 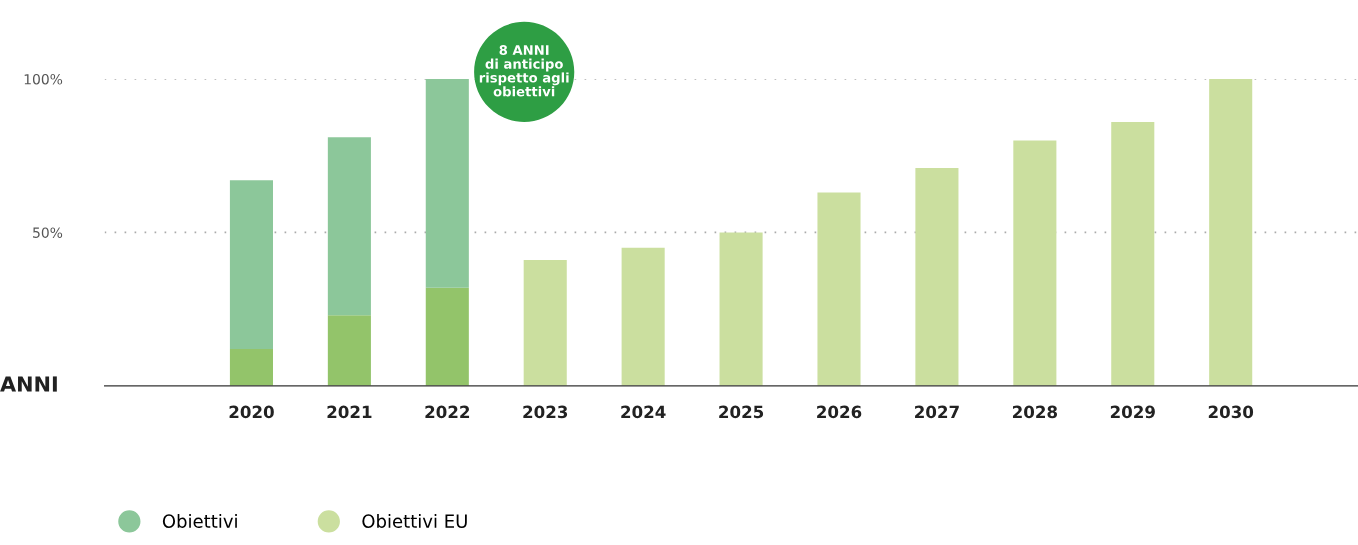 I want to click on x-tick-label: 2020, so click(x=251, y=412).